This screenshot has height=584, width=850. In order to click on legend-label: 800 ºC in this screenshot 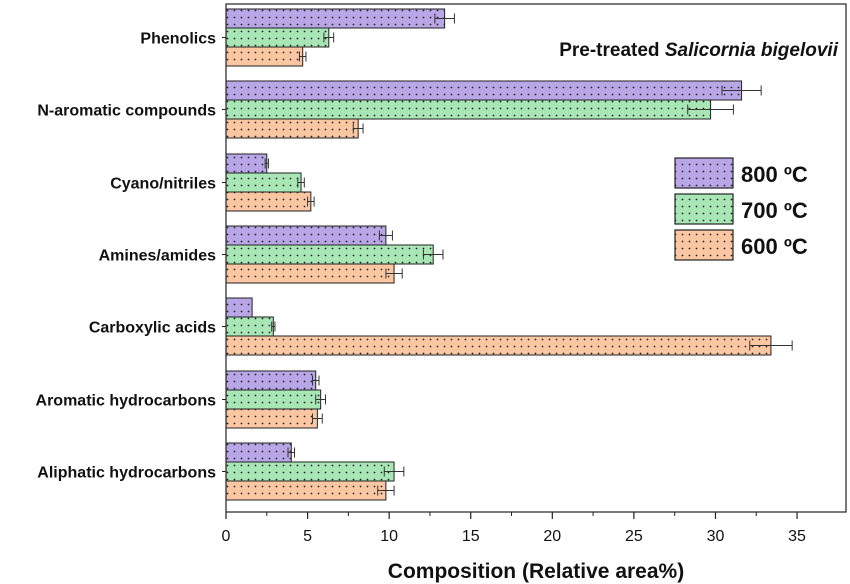, I will do `click(774, 174)`.